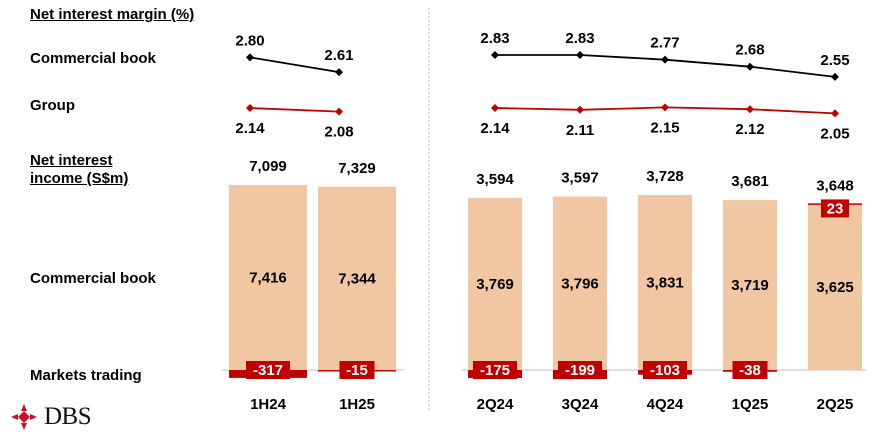 The image size is (874, 436). What do you see at coordinates (52, 105) in the screenshot?
I see `group-nim-label: Group` at bounding box center [52, 105].